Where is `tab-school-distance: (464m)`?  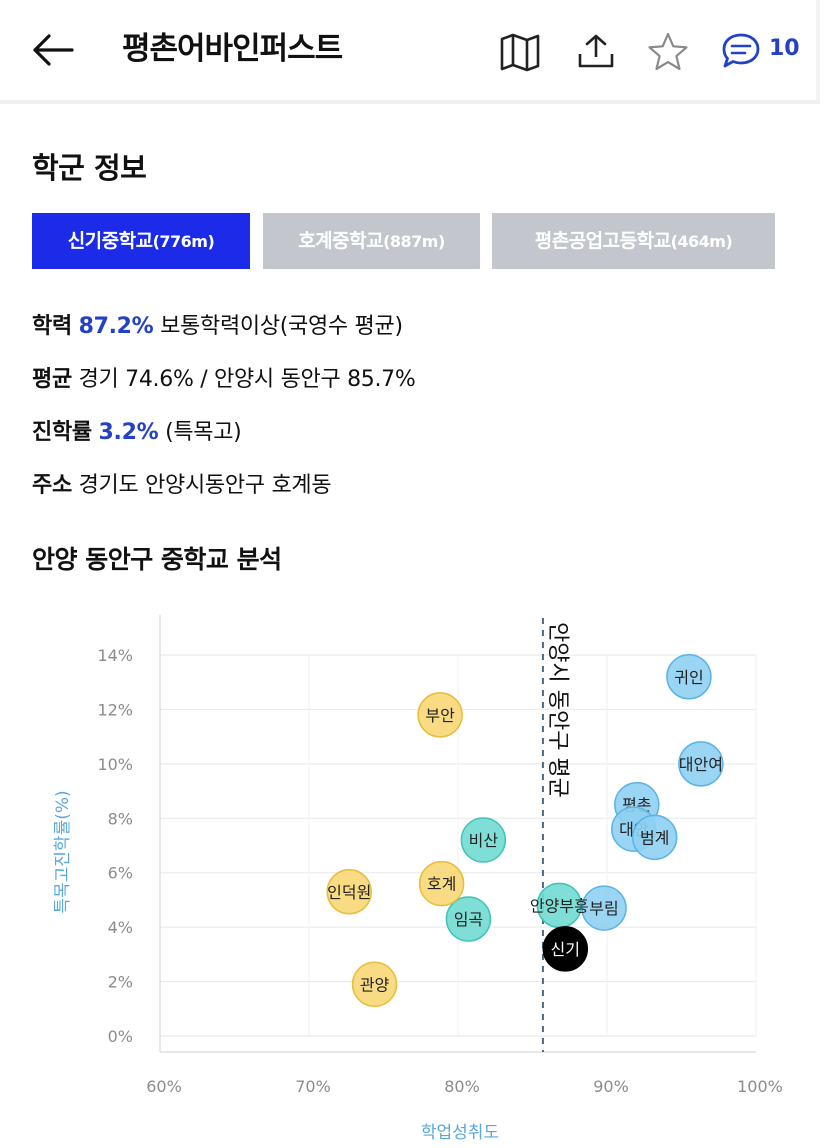 tab-school-distance: (464m) is located at coordinates (701, 241).